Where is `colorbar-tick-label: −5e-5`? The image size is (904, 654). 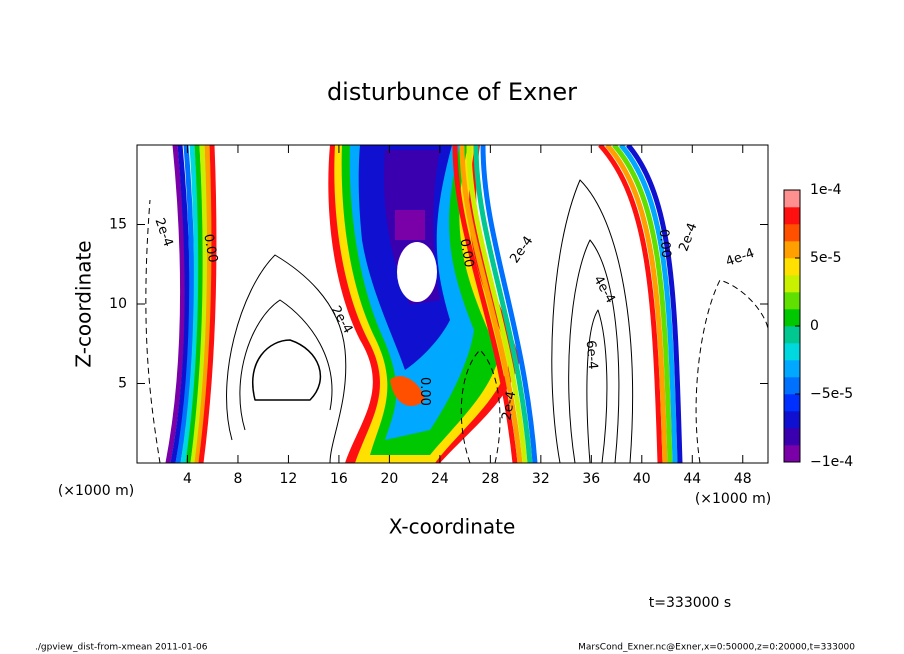 colorbar-tick-label: −5e-5 is located at coordinates (831, 394).